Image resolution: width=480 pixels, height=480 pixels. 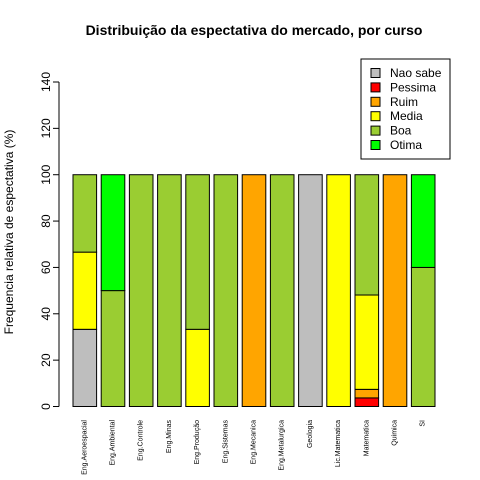 What do you see at coordinates (49, 241) in the screenshot?
I see `y-axis: 0 20 40 60 80 100 120 140` at bounding box center [49, 241].